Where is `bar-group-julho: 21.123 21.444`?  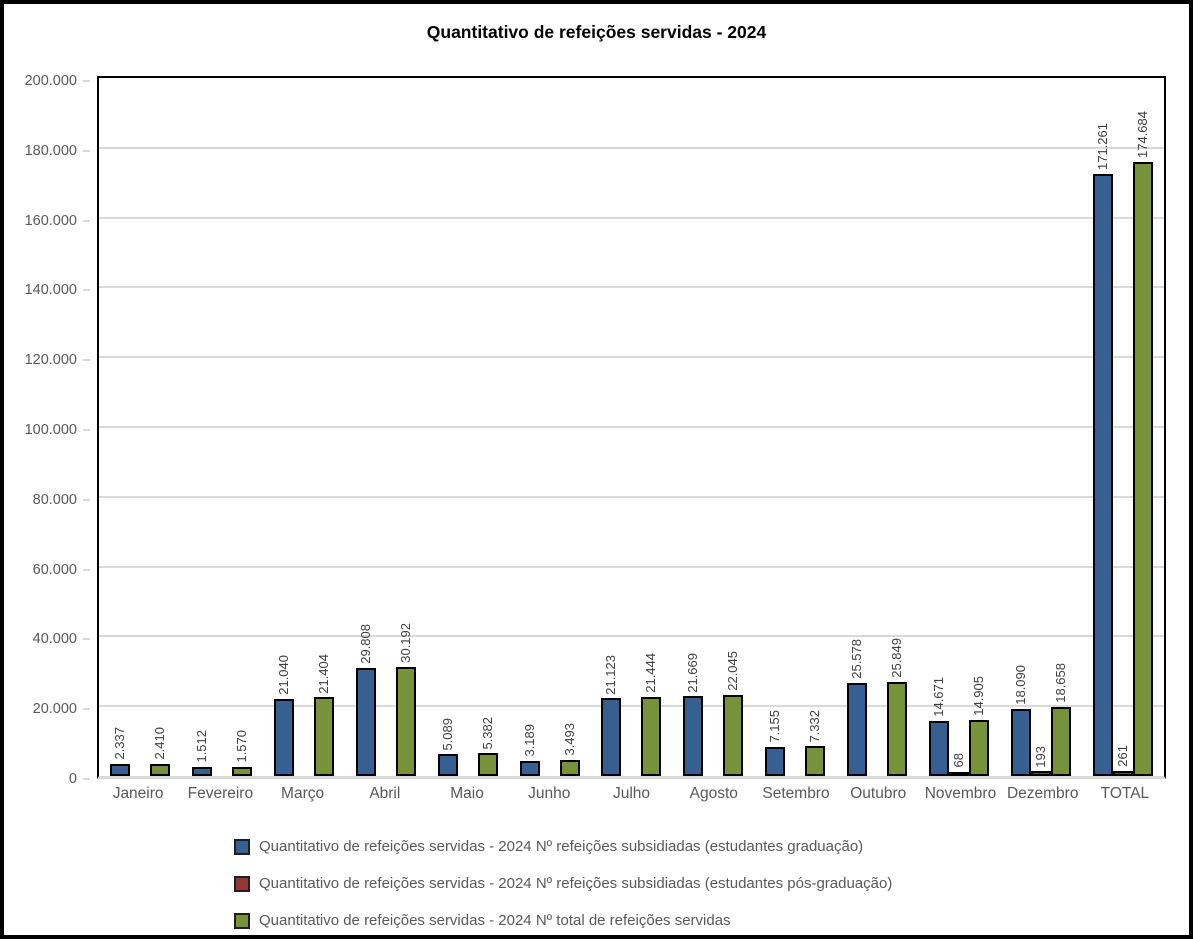 bar-group-julho: 21.123 21.444 is located at coordinates (632, 427).